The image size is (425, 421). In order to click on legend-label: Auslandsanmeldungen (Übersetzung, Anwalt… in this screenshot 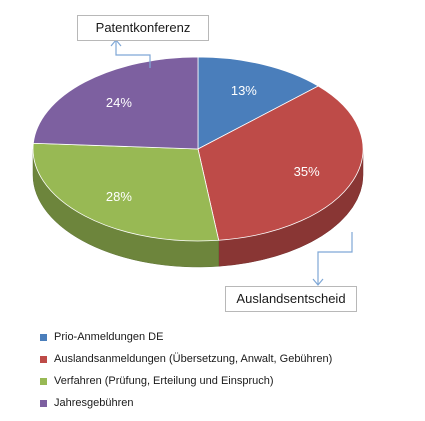, I will do `click(193, 359)`.